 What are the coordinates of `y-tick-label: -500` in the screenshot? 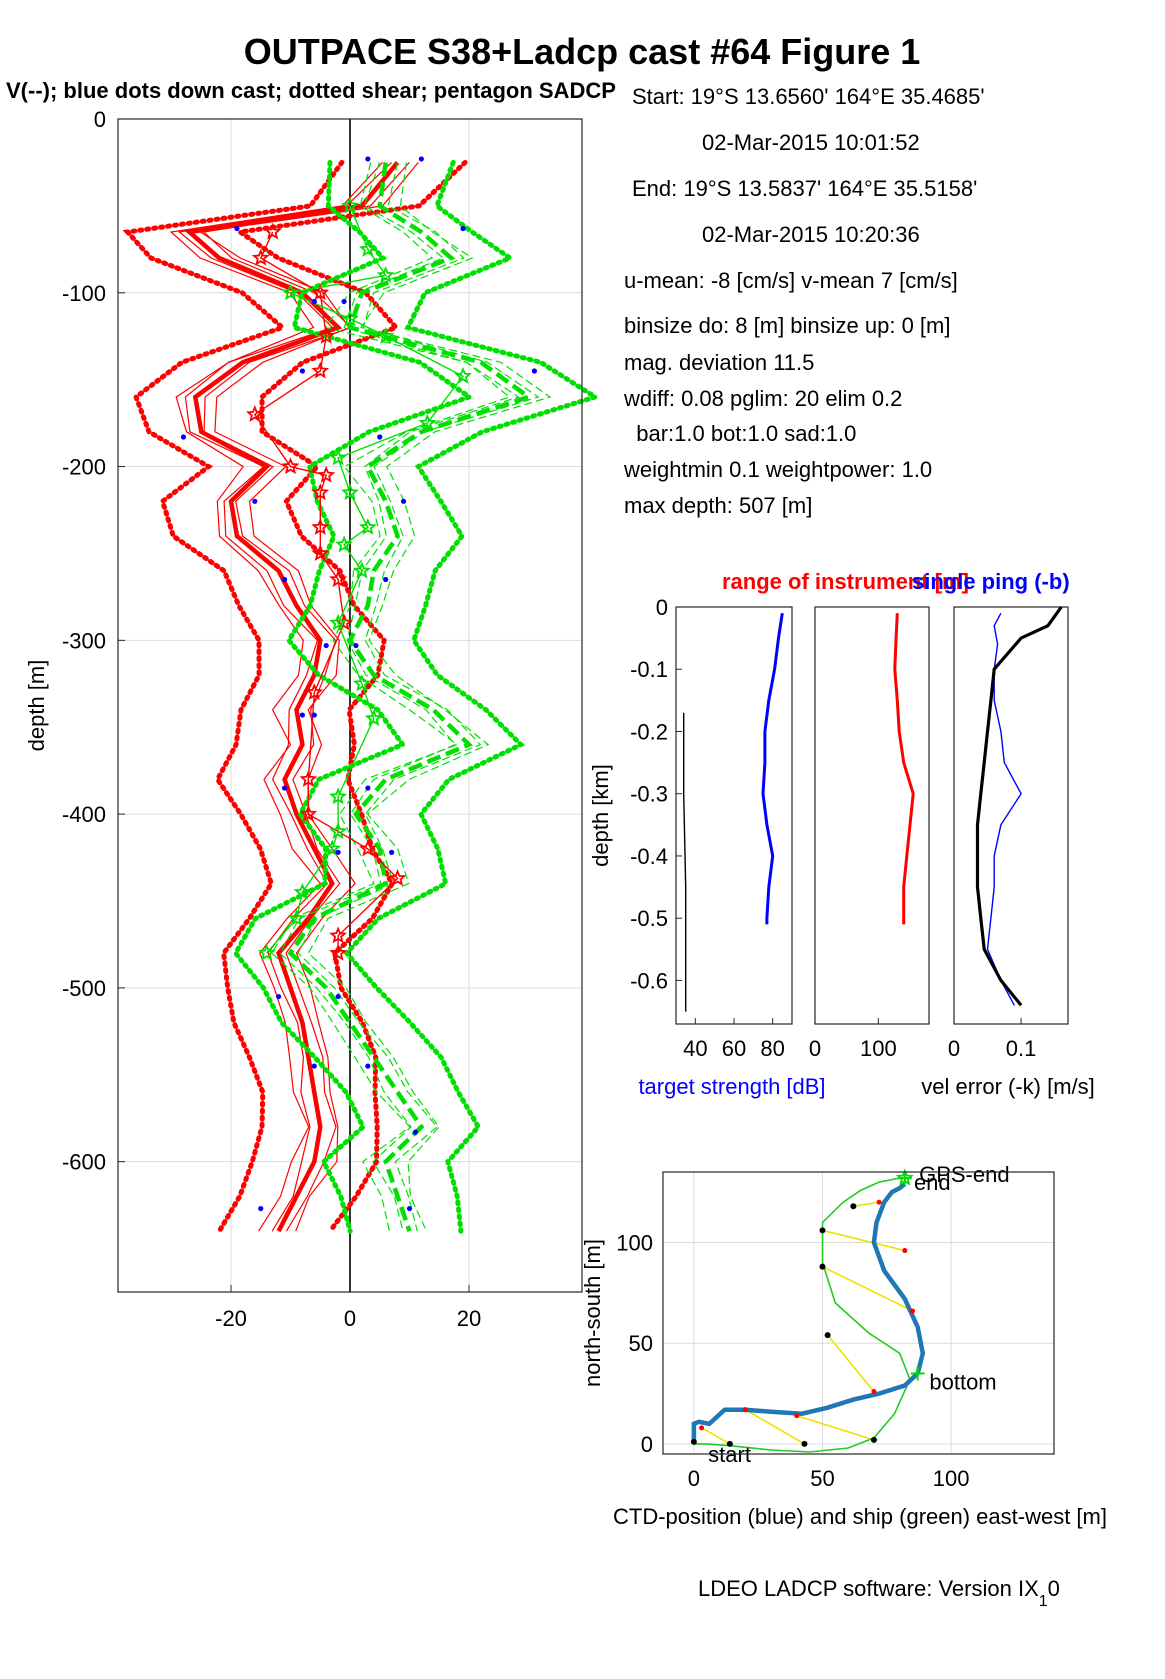 It's located at (84, 988).